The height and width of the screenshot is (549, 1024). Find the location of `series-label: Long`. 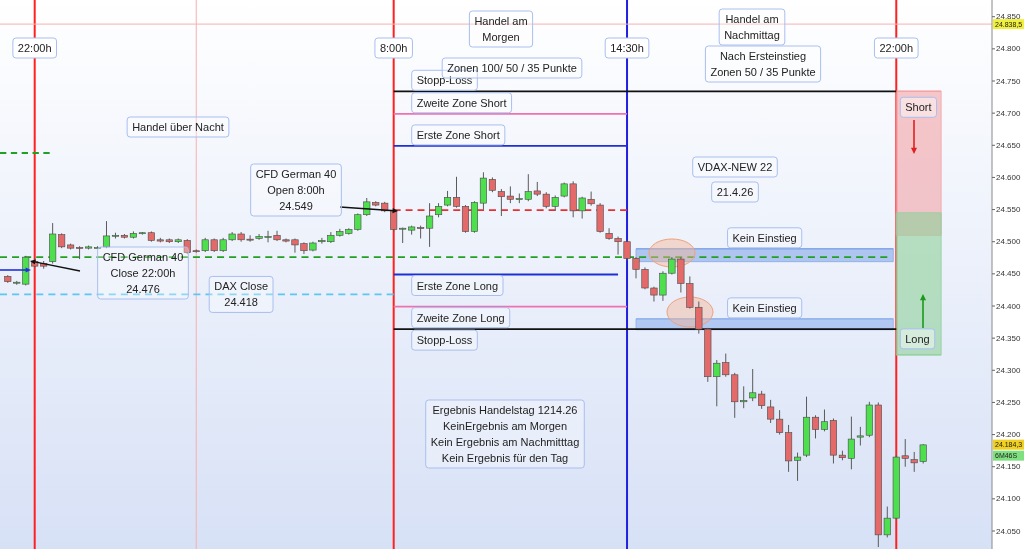

series-label: Long is located at coordinates (917, 338).